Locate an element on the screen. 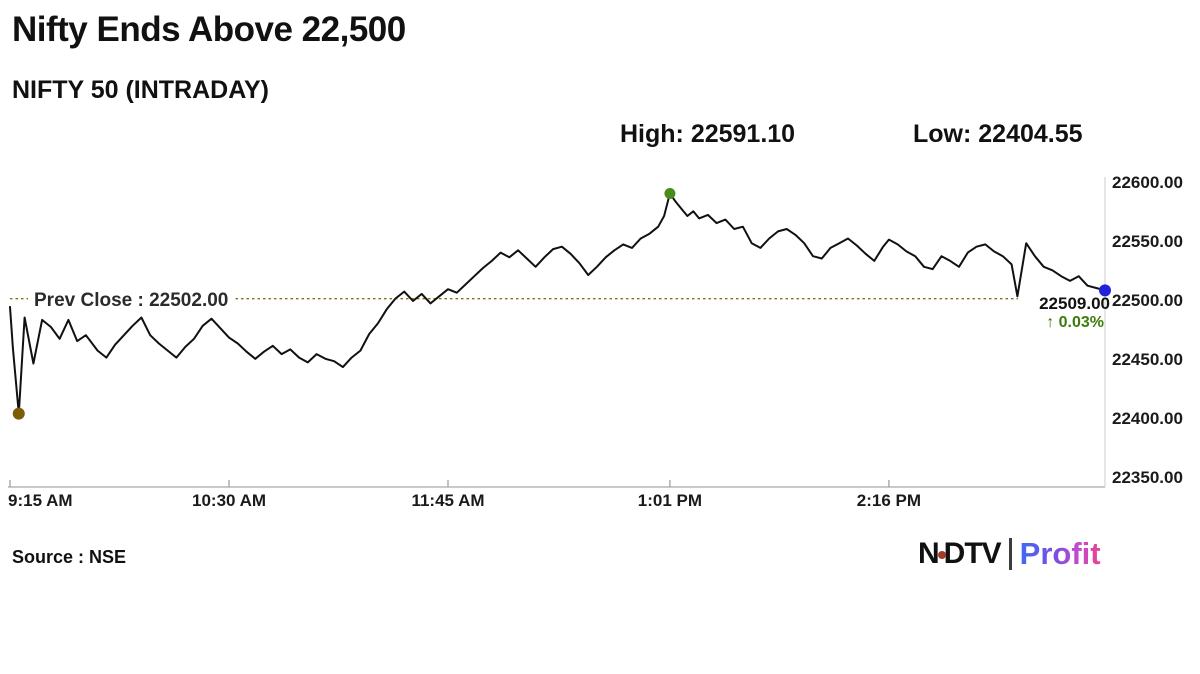 The image size is (1200, 674). last-price-label: 22509.00 is located at coordinates (1074, 303).